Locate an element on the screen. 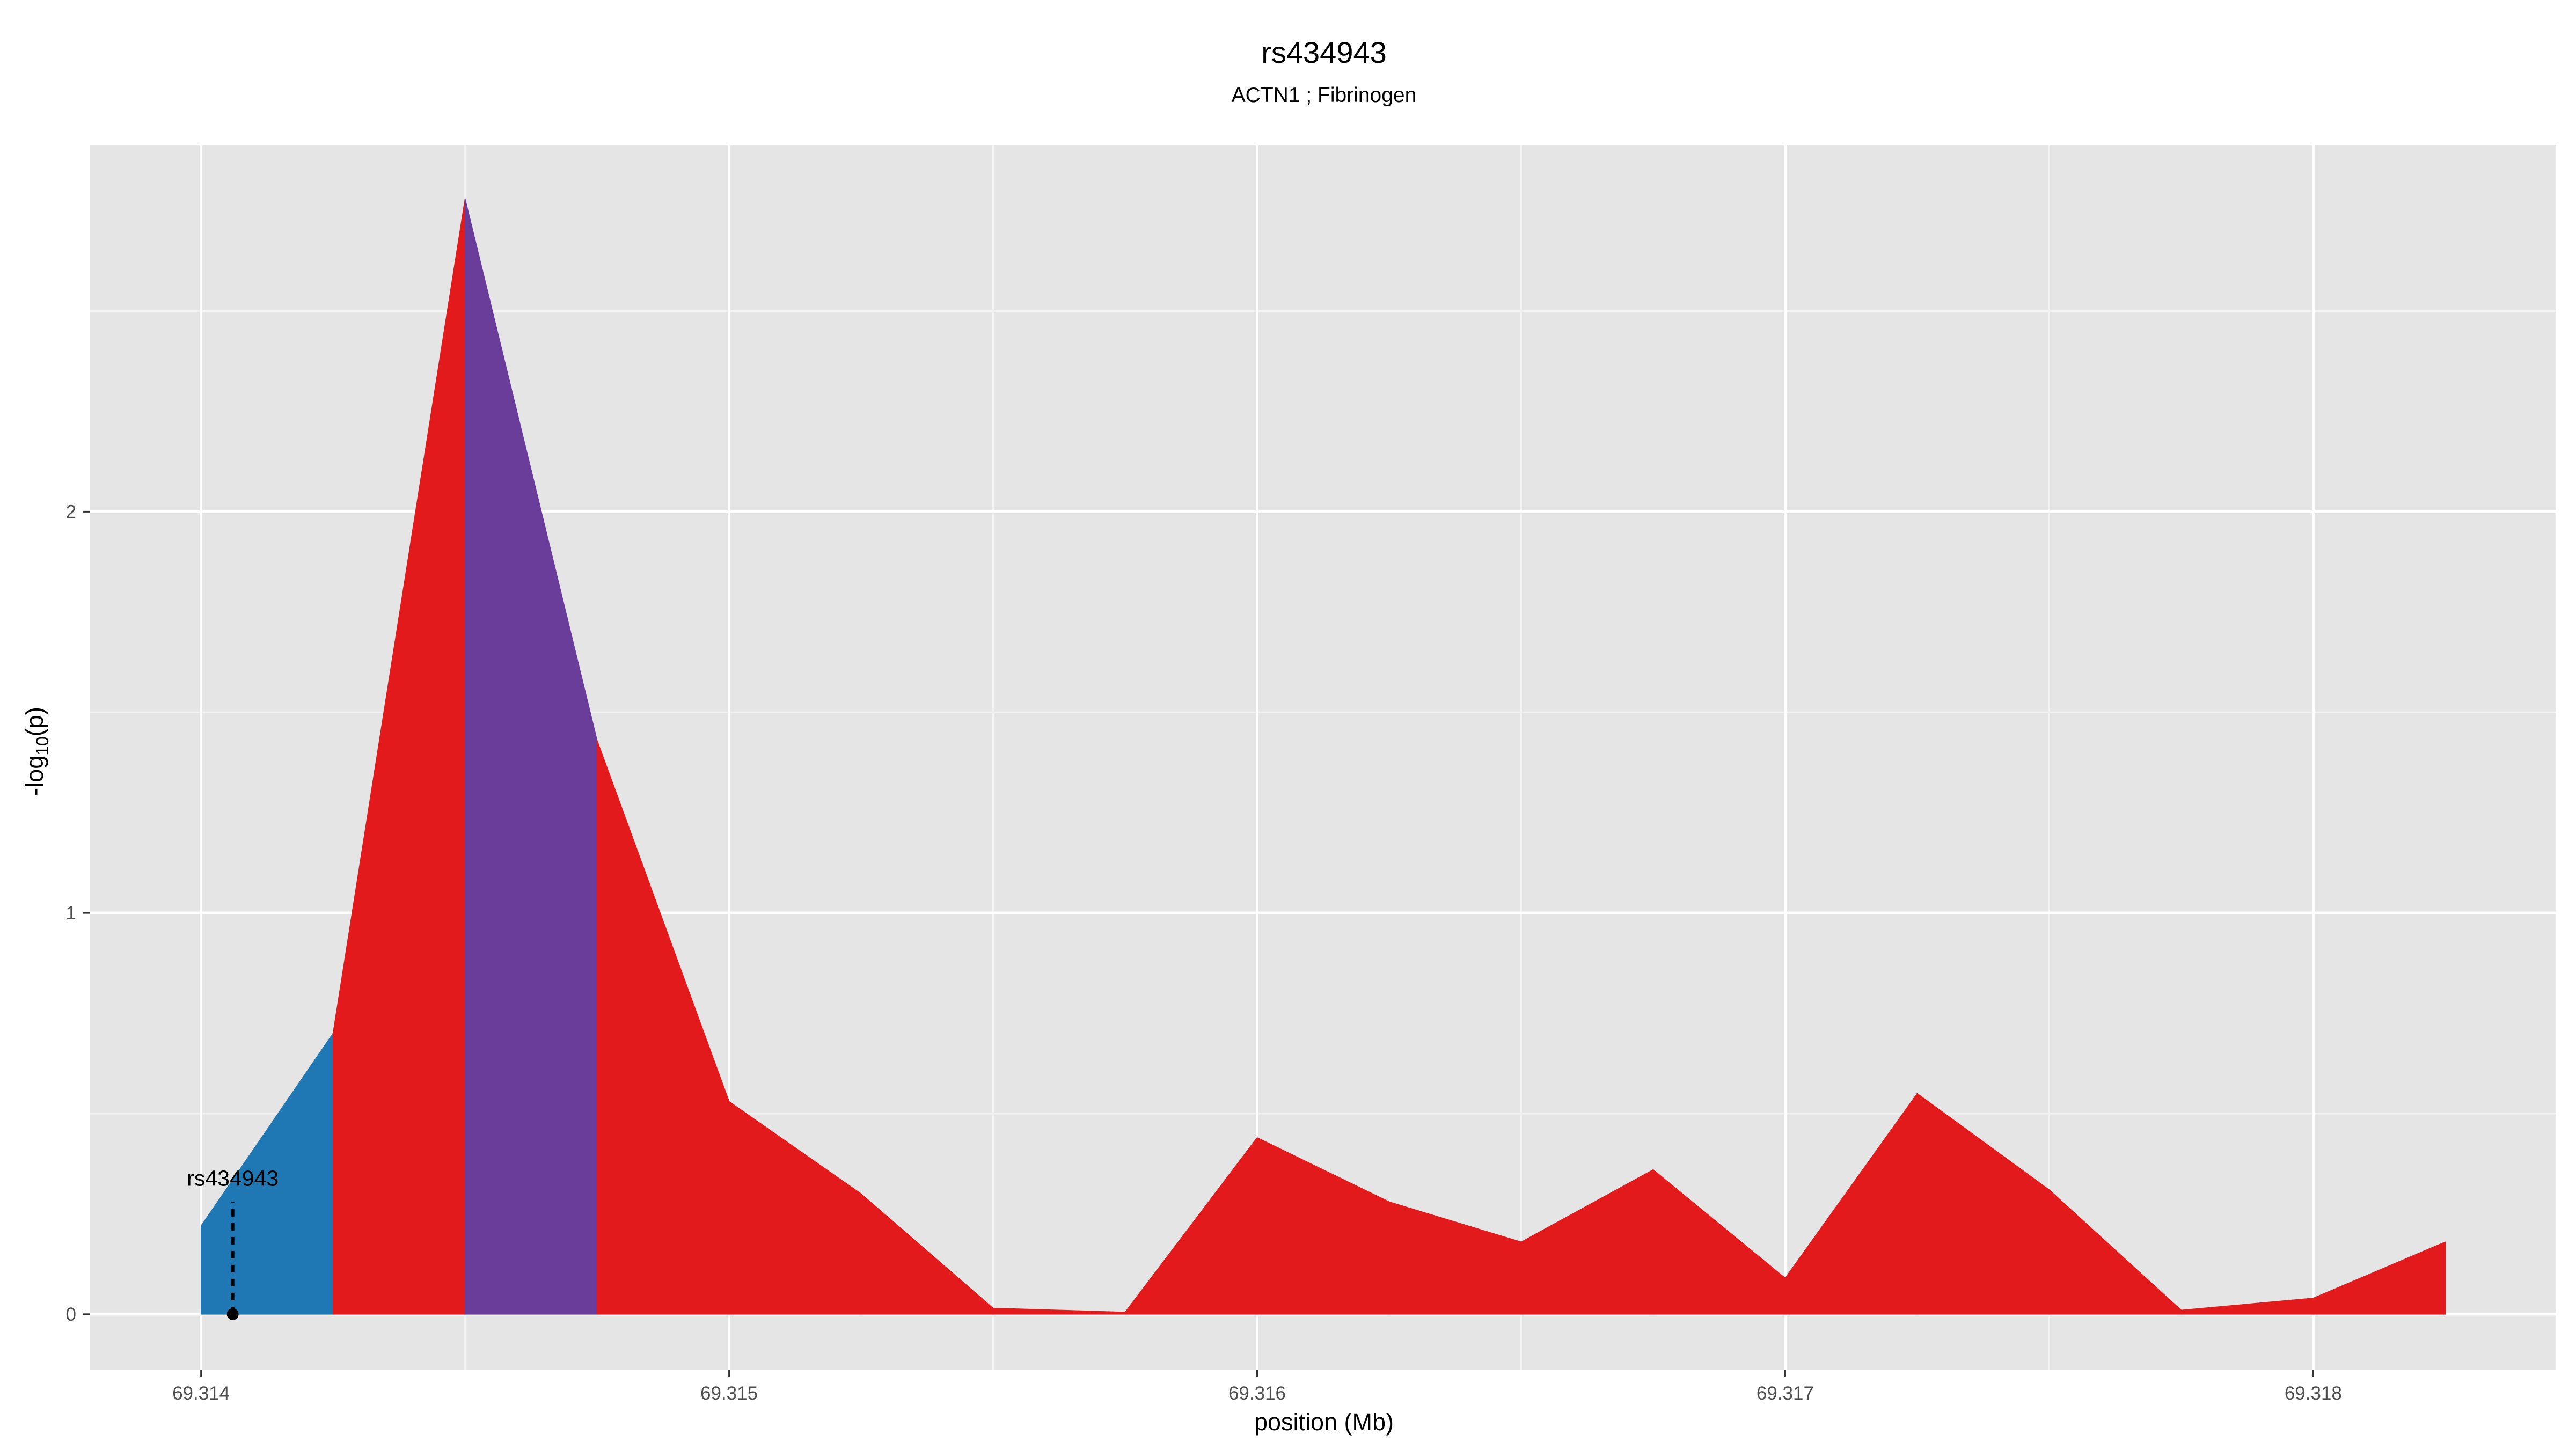 This screenshot has width=2576, height=1449. x-tick-labels: 69.314 69.315 69.316 69.317 69.318 is located at coordinates (1257, 1393).